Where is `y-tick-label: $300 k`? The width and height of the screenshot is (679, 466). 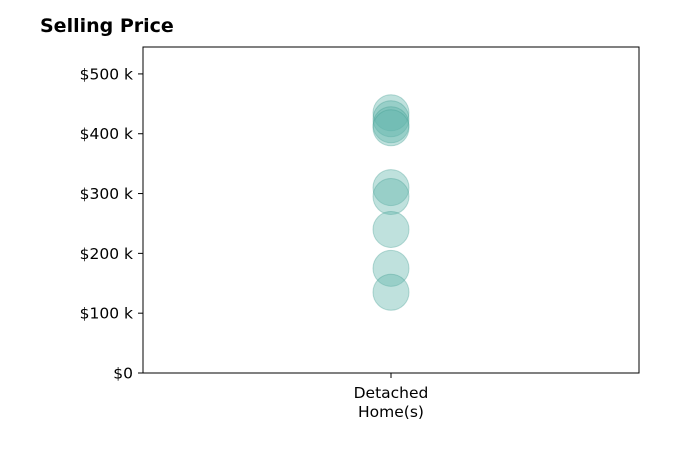
y-tick-label: $300 k is located at coordinates (106, 194).